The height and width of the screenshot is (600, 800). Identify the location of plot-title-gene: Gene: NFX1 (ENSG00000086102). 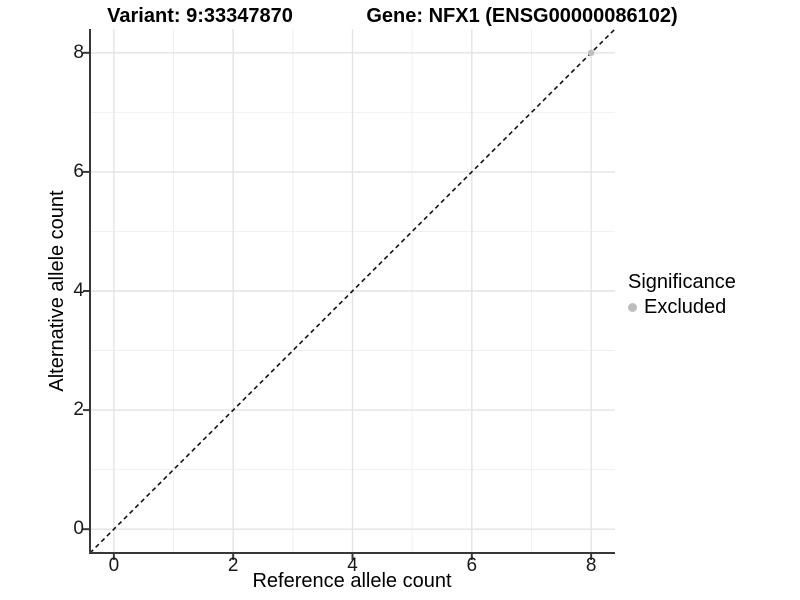
(522, 16).